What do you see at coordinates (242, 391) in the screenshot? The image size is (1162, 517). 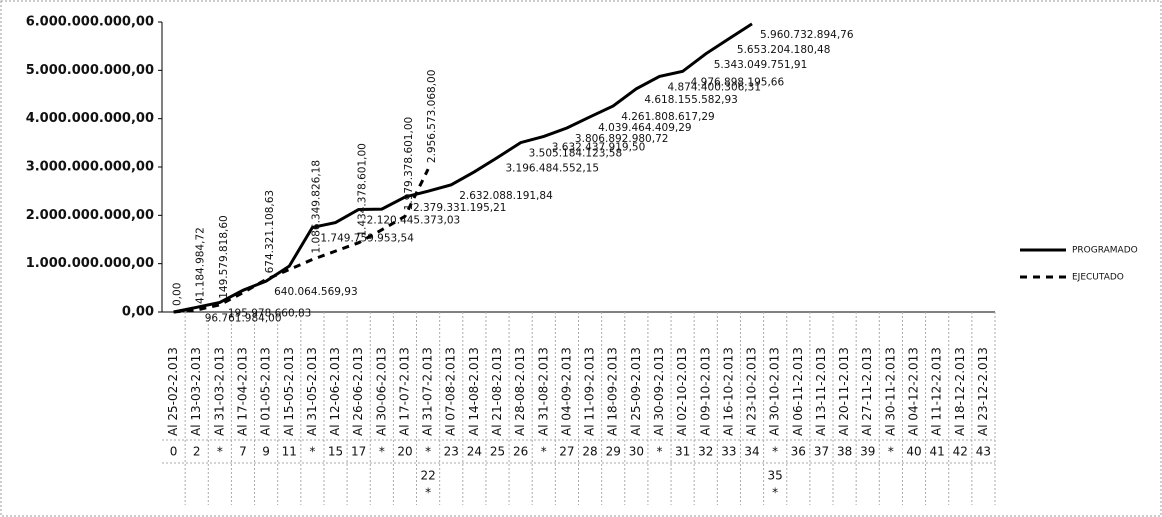 I see `x-tick-label: Al 17-04-2.013` at bounding box center [242, 391].